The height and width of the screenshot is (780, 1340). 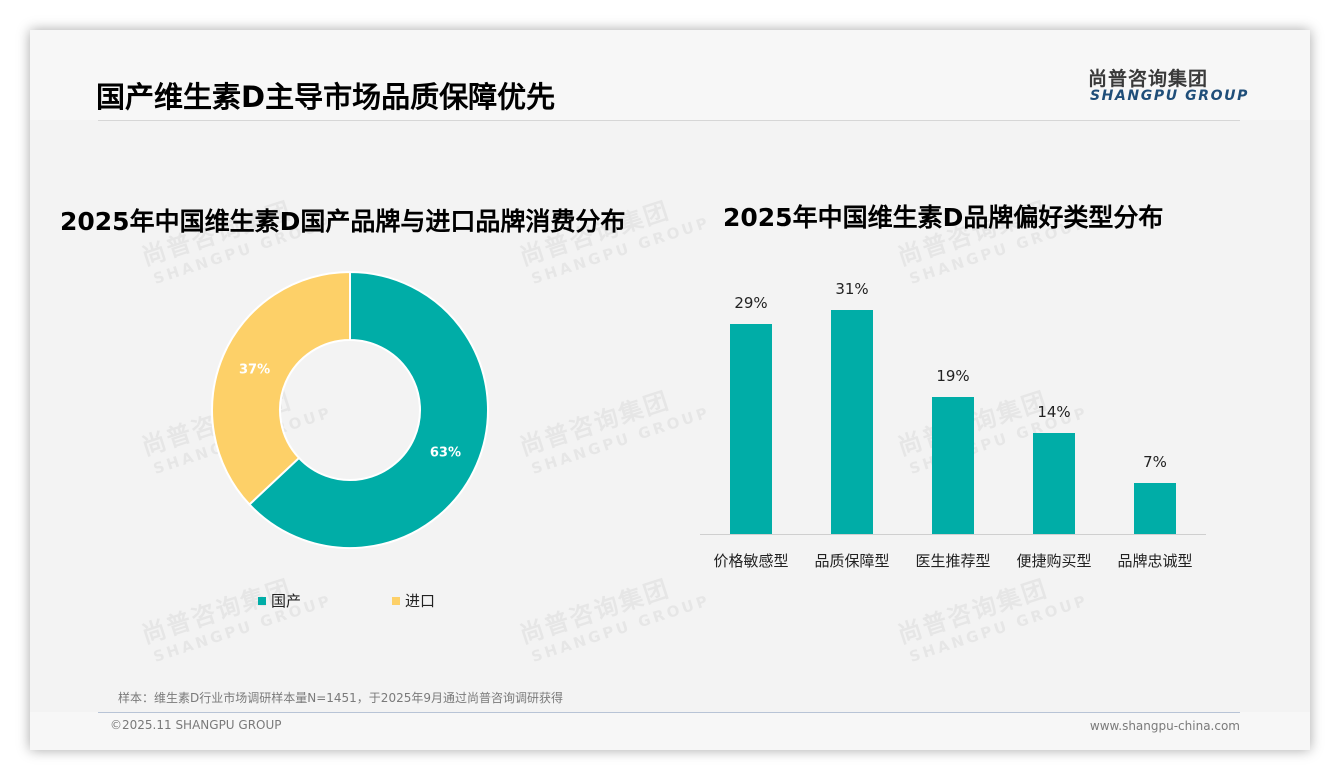 I want to click on donut-slice-label: 37%, so click(x=254, y=370).